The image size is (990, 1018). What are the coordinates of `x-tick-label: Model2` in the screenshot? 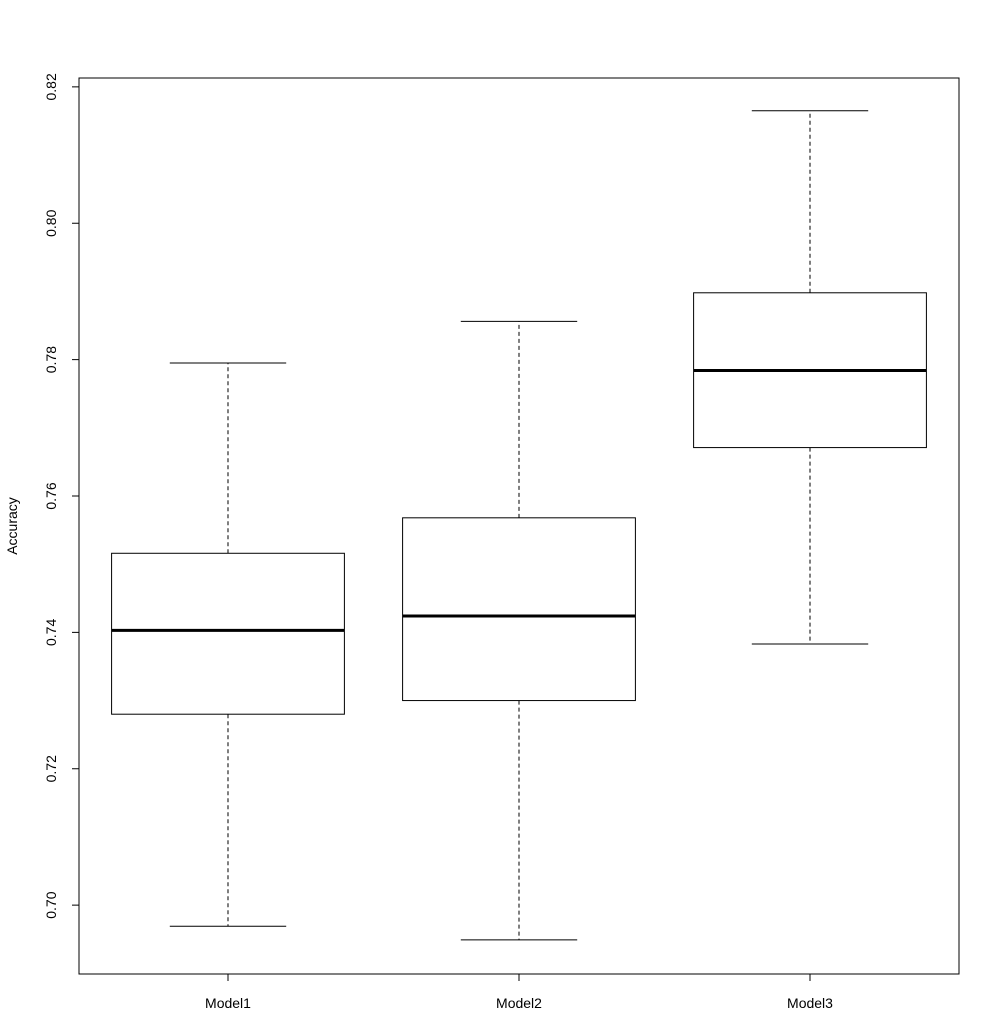 It's located at (519, 1003).